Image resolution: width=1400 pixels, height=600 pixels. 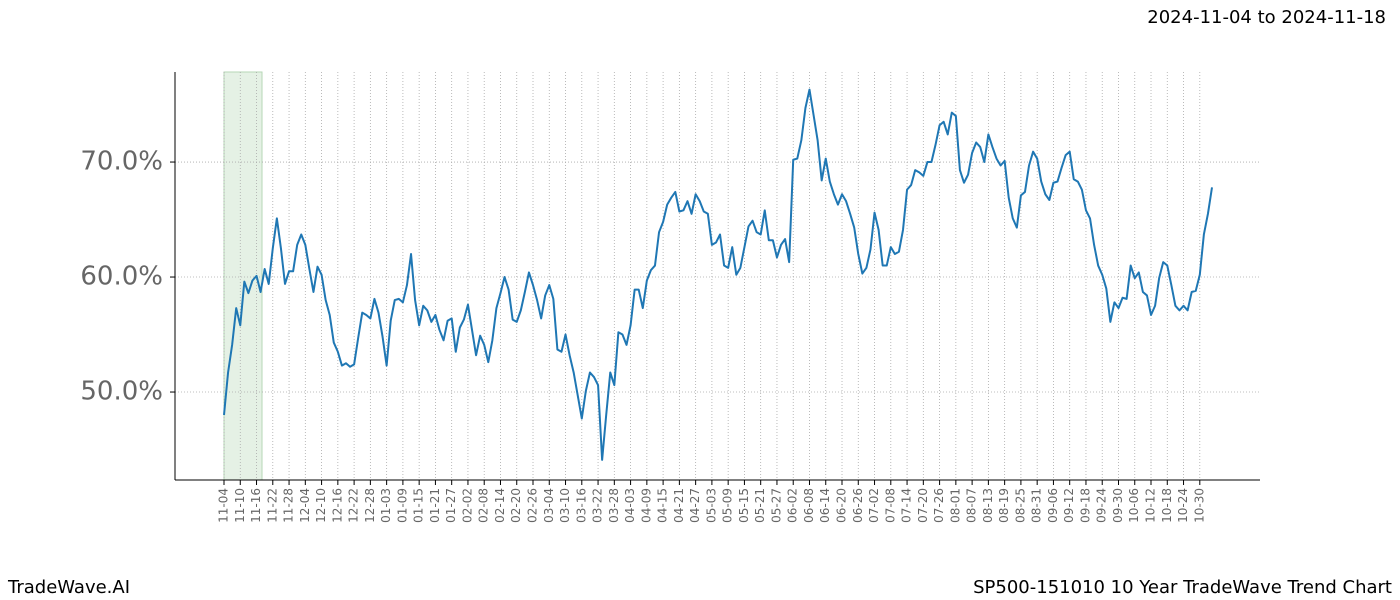 I want to click on x-tick-label: 12-22, so click(x=354, y=505).